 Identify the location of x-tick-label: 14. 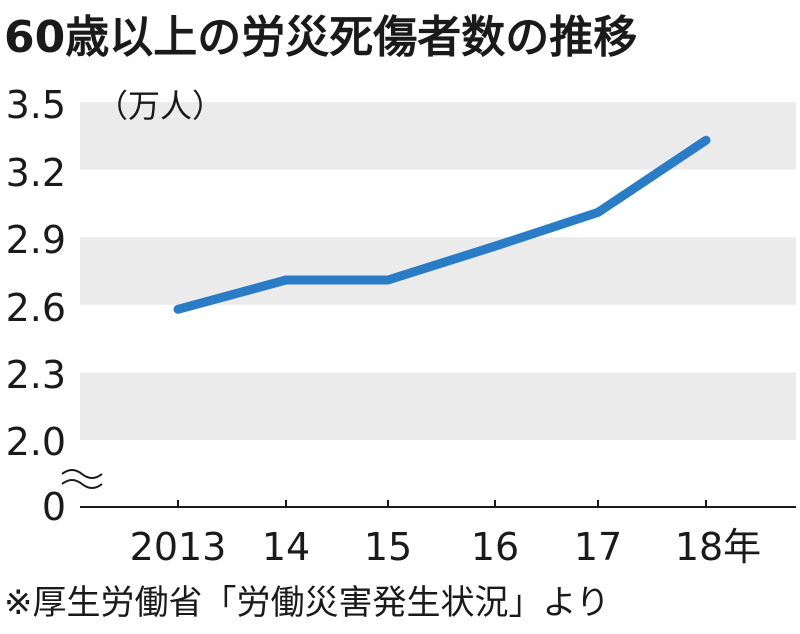
(286, 547).